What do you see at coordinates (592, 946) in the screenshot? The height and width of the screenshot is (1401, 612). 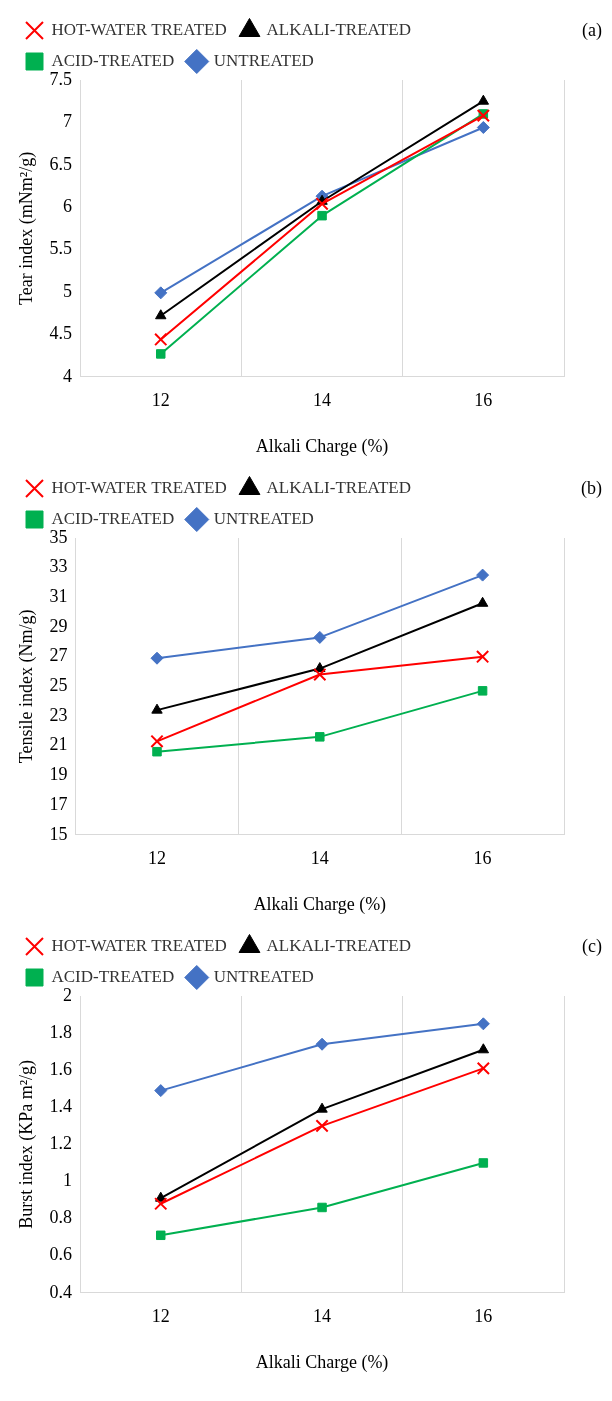 I see `text: (c)` at bounding box center [592, 946].